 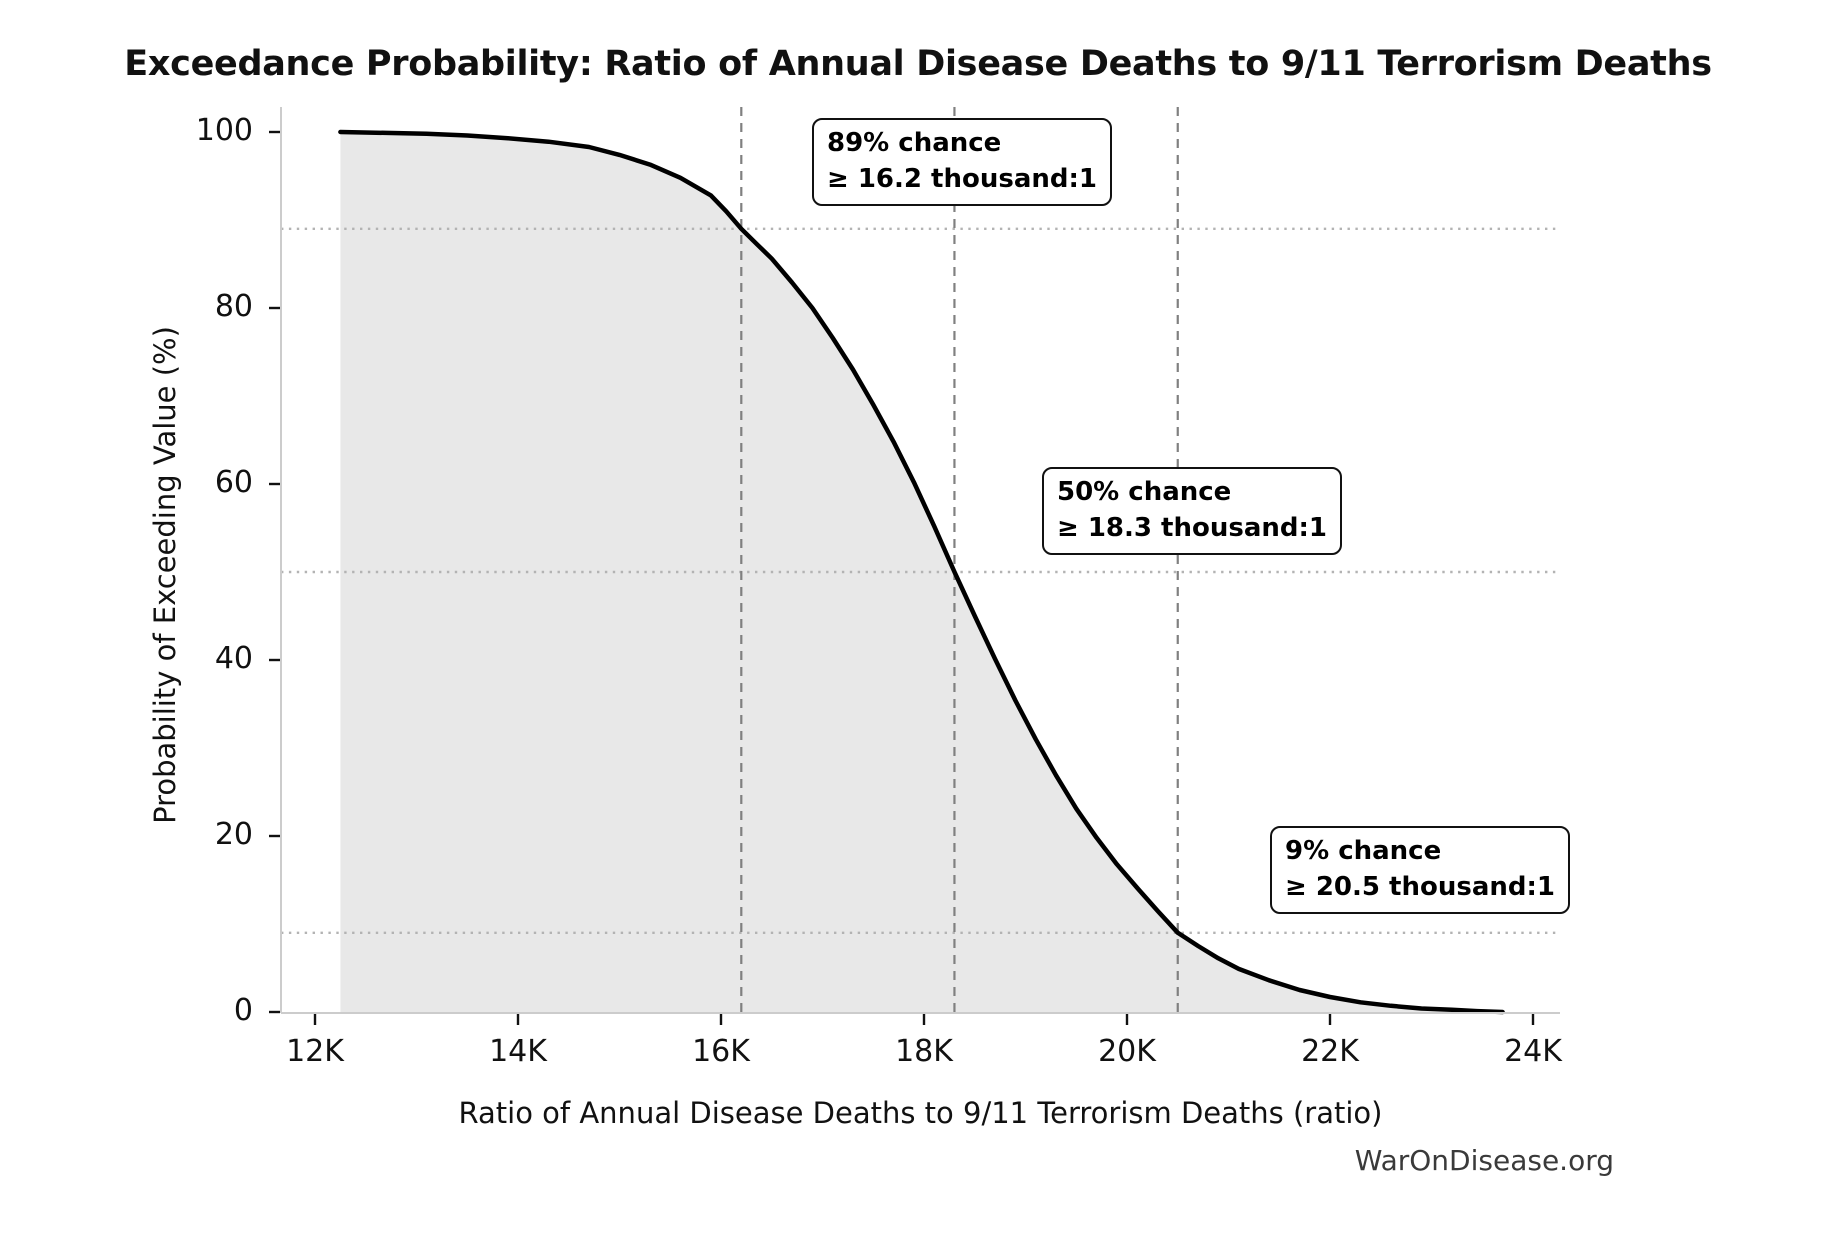 What do you see at coordinates (165, 575) in the screenshot?
I see `y-axis-label: Probability of Exceeding Value (%)` at bounding box center [165, 575].